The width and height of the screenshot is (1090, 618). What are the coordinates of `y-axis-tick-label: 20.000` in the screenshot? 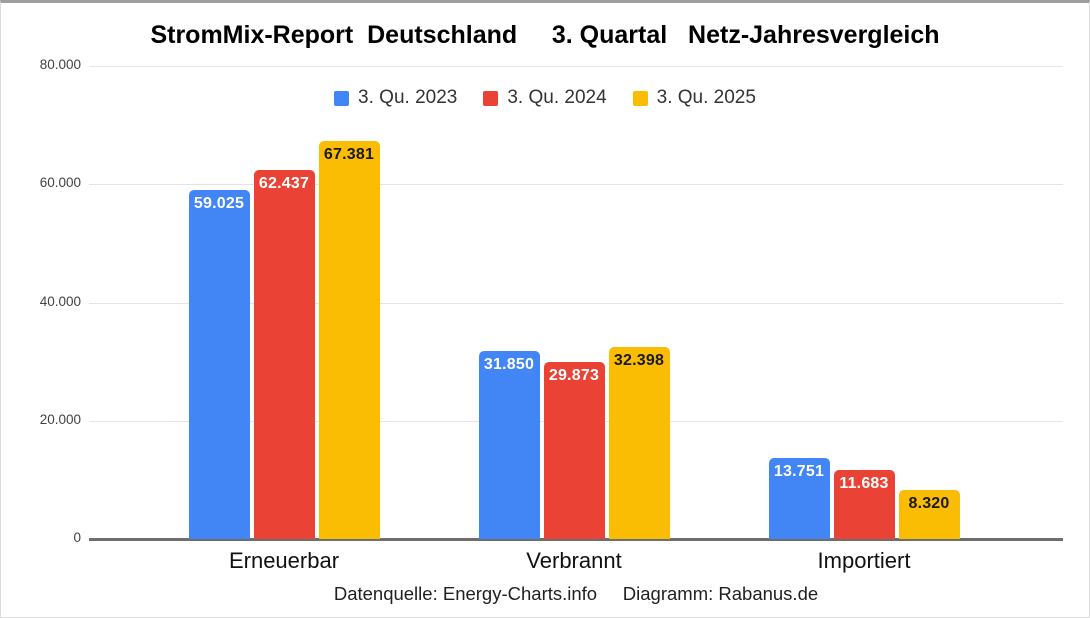 It's located at (60, 419).